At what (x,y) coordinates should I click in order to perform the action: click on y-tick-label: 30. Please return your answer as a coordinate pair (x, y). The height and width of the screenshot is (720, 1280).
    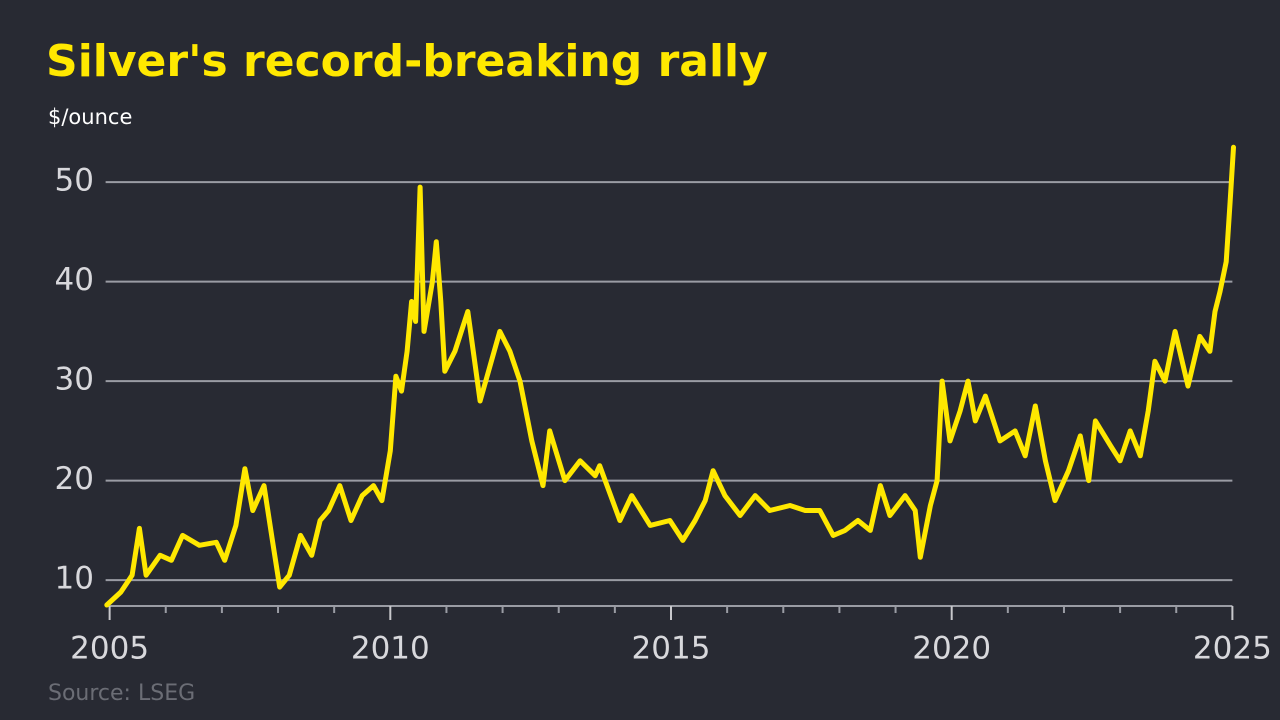
    Looking at the image, I should click on (74, 380).